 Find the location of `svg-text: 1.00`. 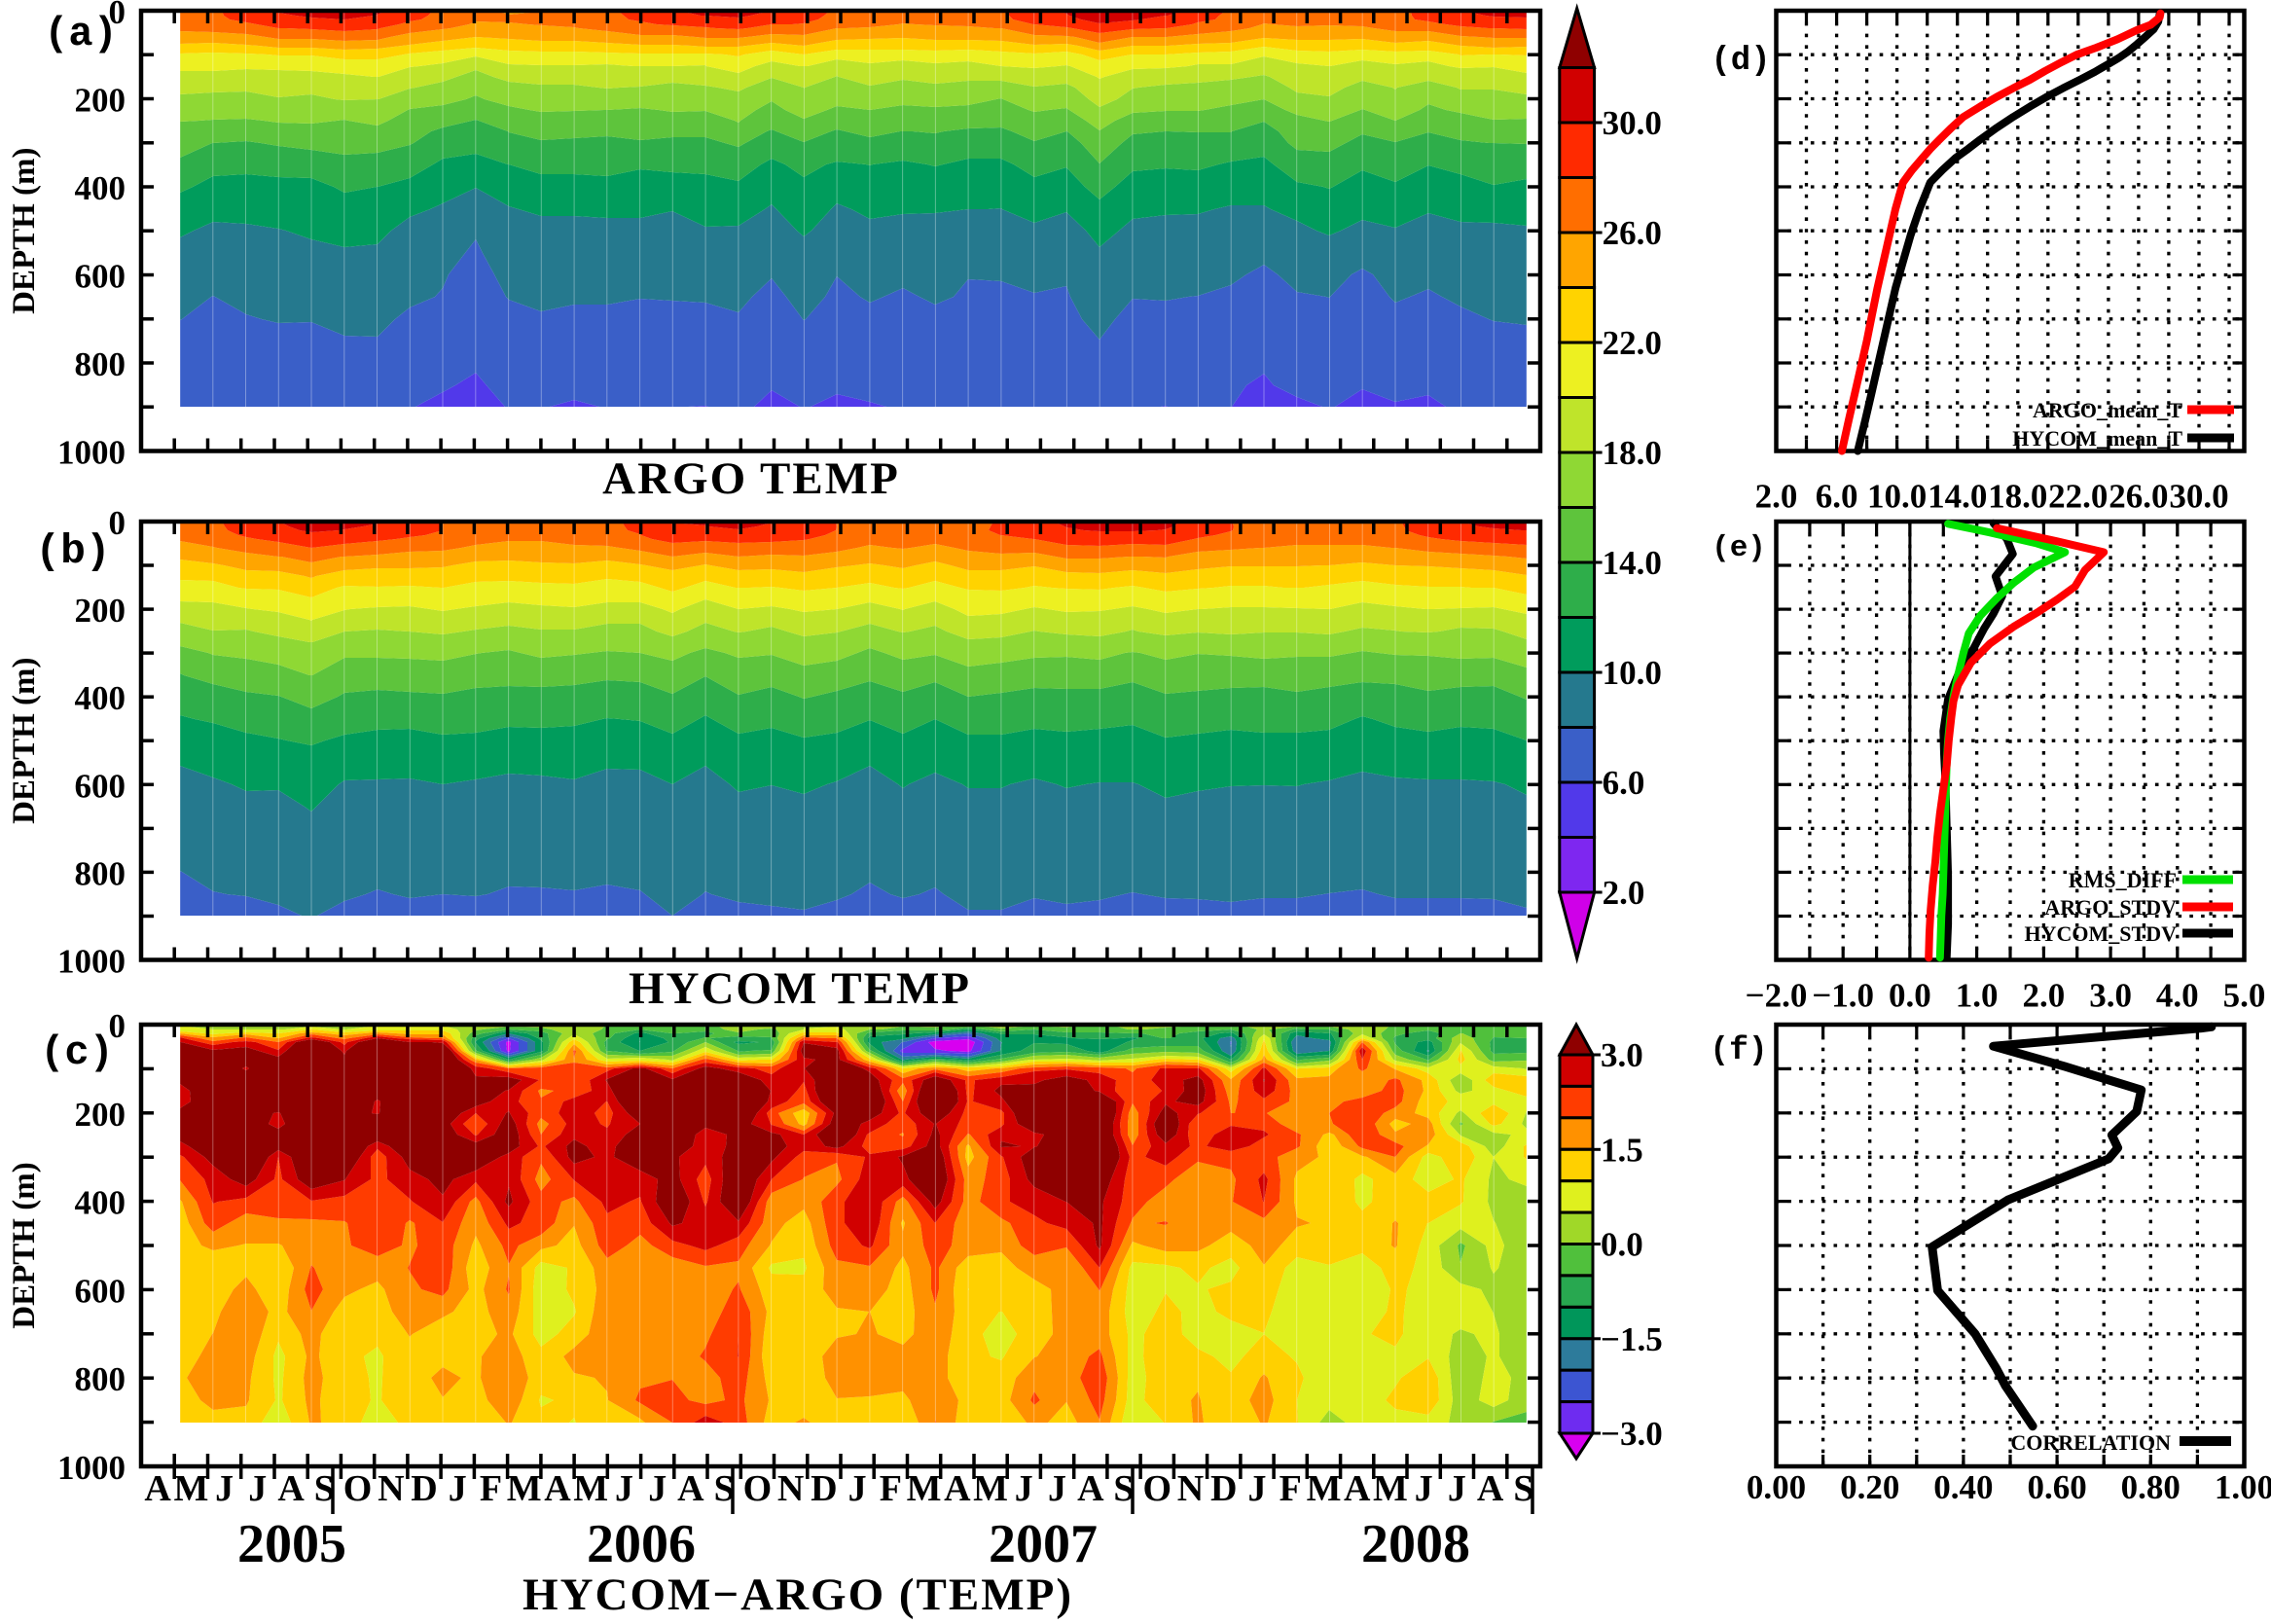

svg-text: 1.00 is located at coordinates (2243, 1487).